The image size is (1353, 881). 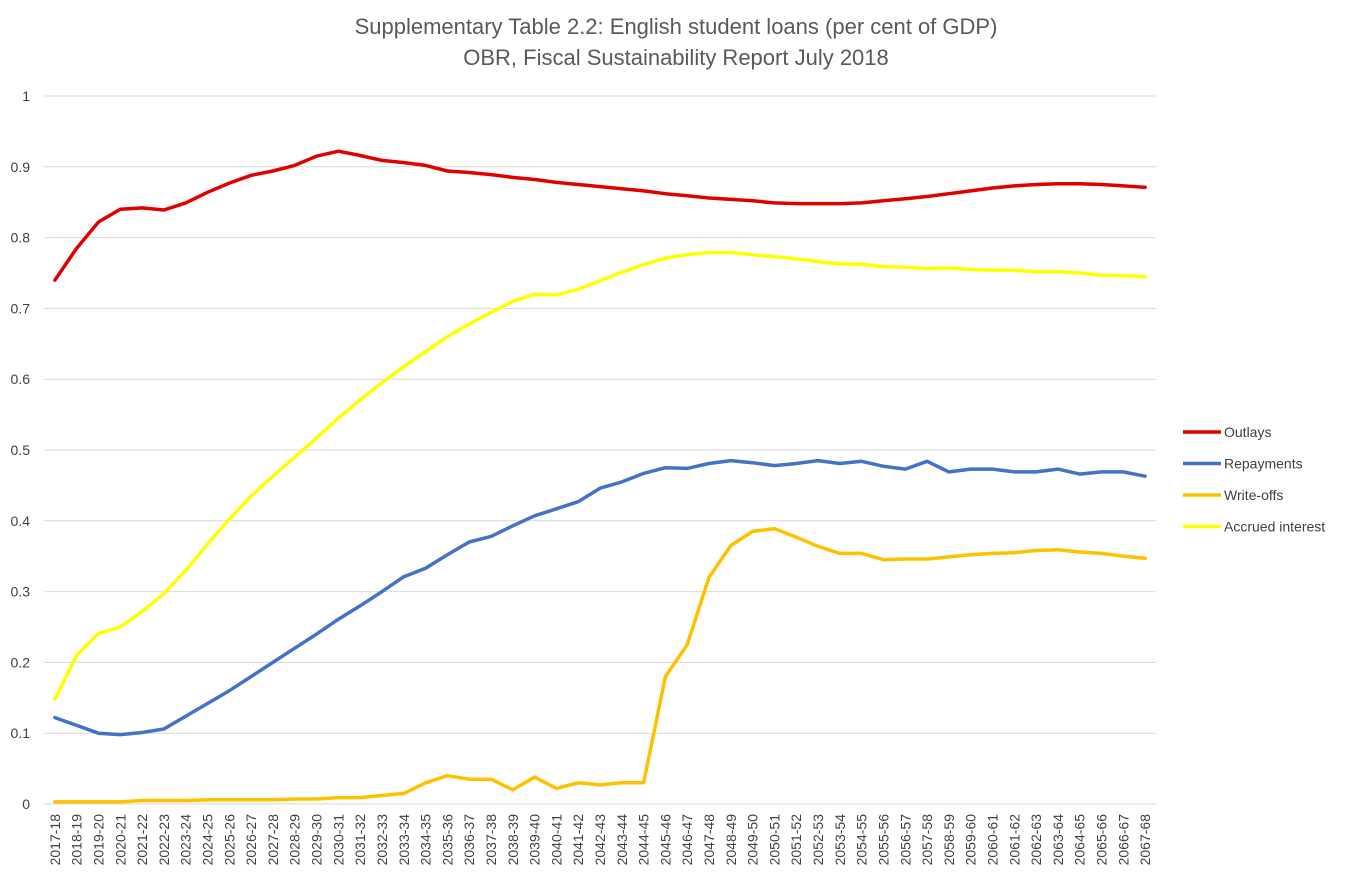 I want to click on x-tick-label: 2023-24, so click(x=186, y=840).